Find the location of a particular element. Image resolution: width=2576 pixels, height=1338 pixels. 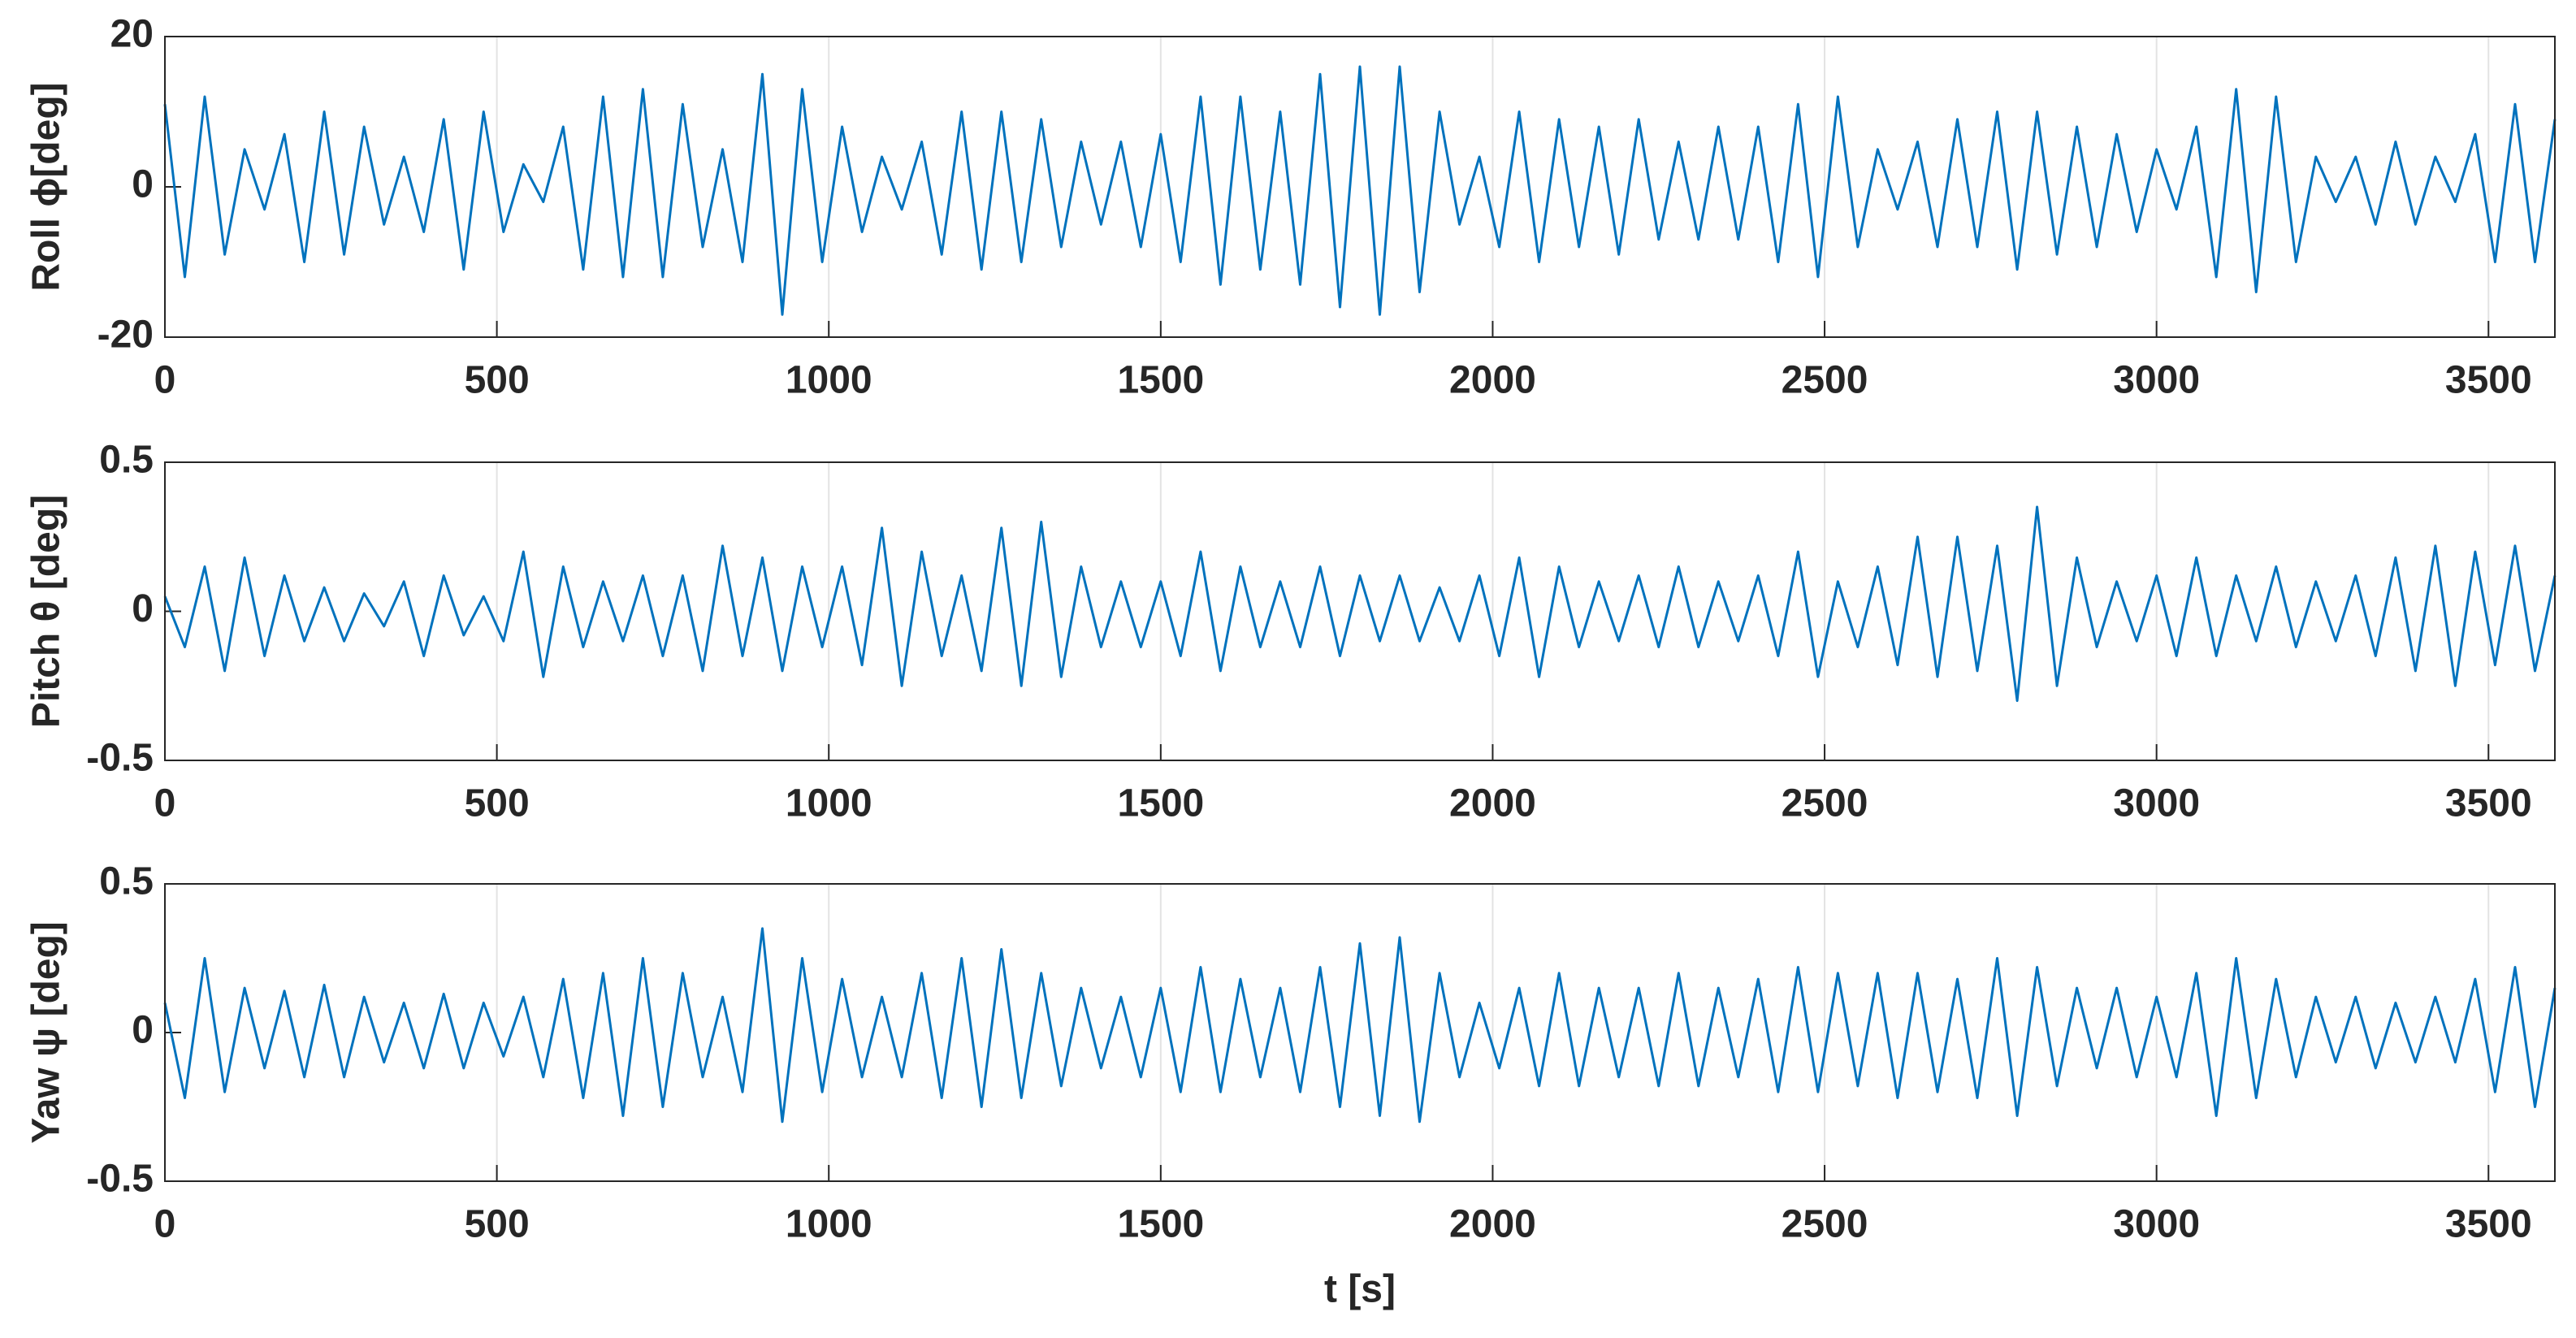

y-axis-label: Roll ϕ[deg] is located at coordinates (46, 186).